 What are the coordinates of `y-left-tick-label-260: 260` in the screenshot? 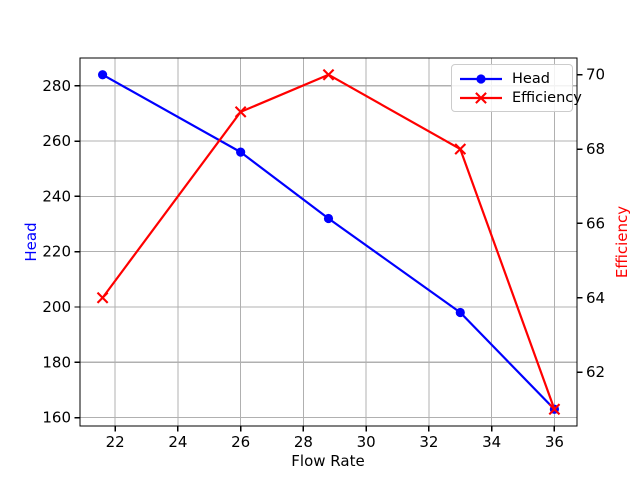 It's located at (56, 141).